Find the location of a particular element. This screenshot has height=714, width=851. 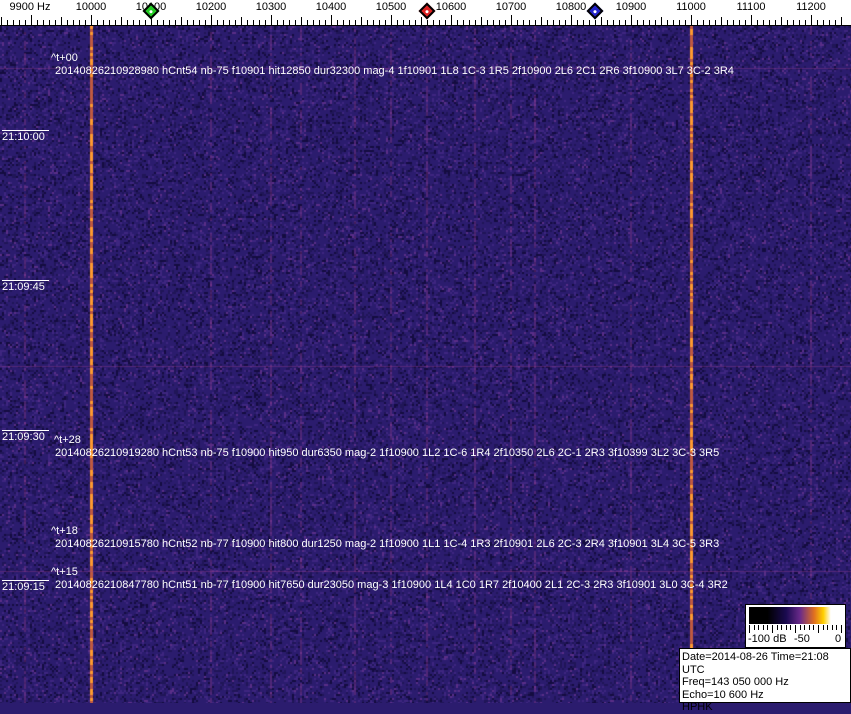

freq-label: 10900 is located at coordinates (631, 7).